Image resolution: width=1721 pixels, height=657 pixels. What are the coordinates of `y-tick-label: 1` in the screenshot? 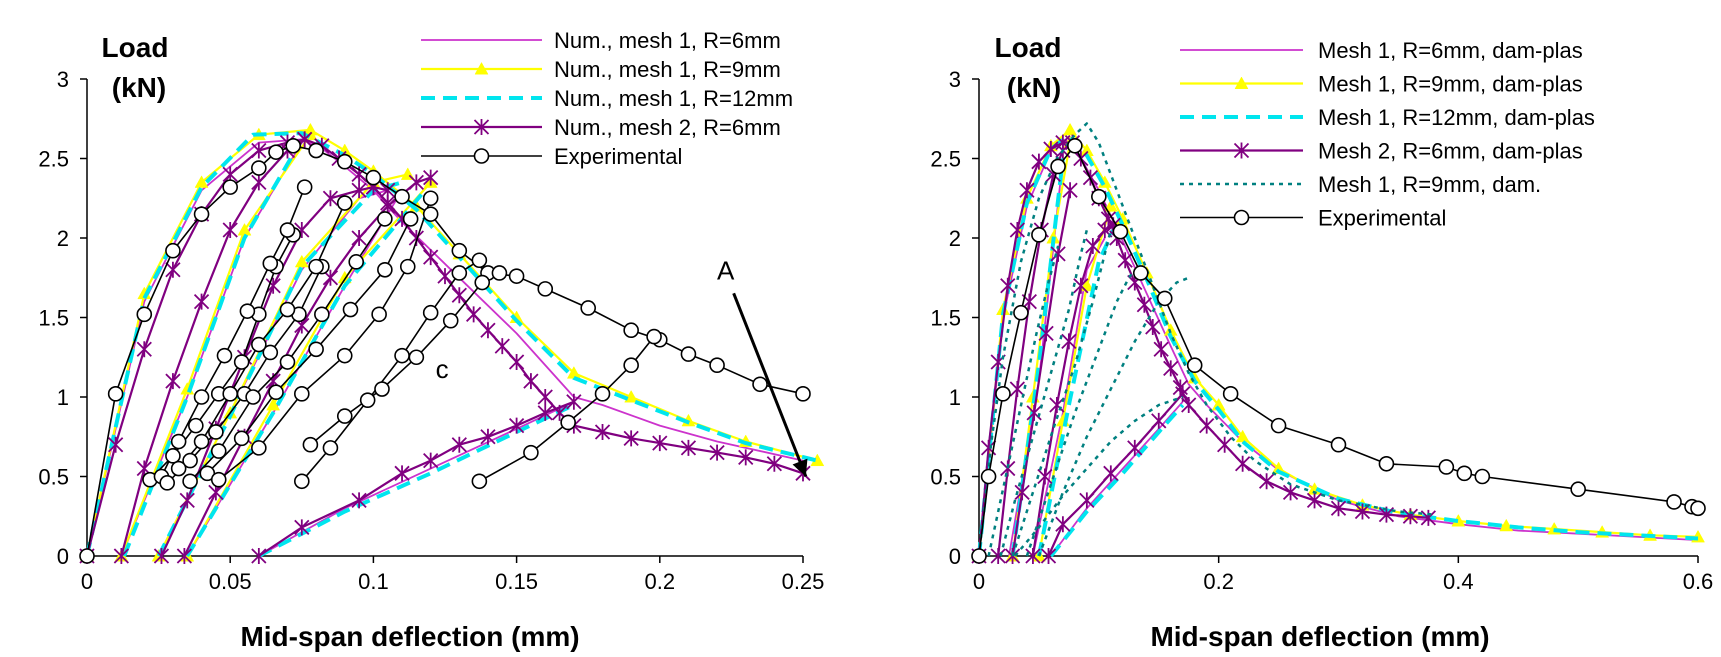 It's located at (955, 397).